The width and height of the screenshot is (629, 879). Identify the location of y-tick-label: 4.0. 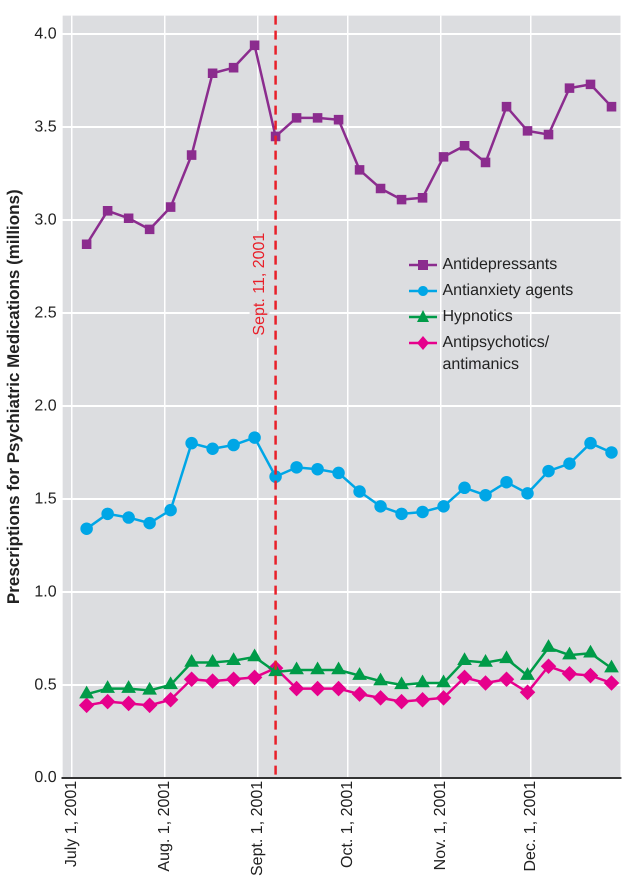
(45, 34).